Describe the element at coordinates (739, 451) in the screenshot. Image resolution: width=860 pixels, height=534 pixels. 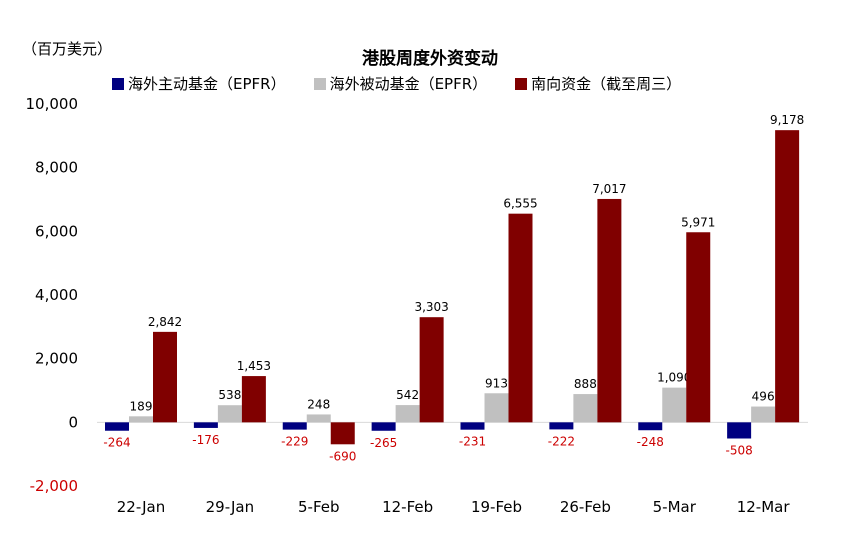
I see `data-label: -508` at that location.